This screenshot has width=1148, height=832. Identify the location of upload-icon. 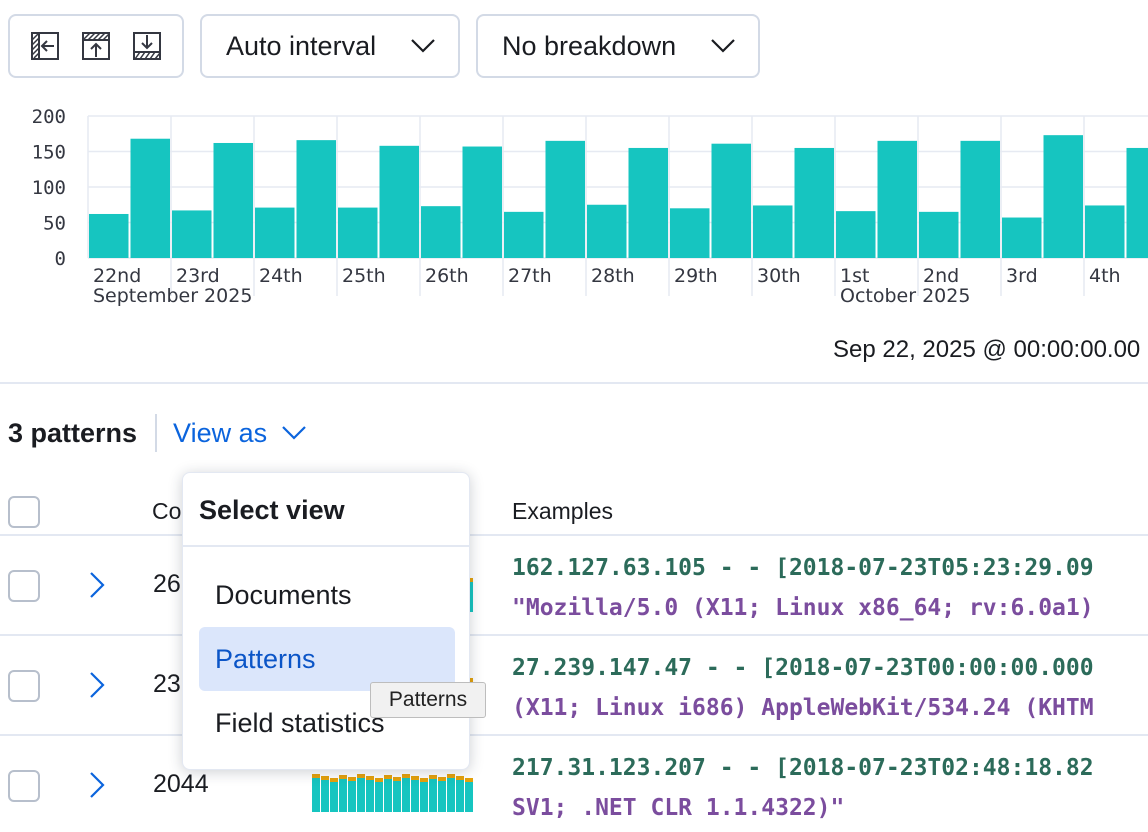
(96, 46).